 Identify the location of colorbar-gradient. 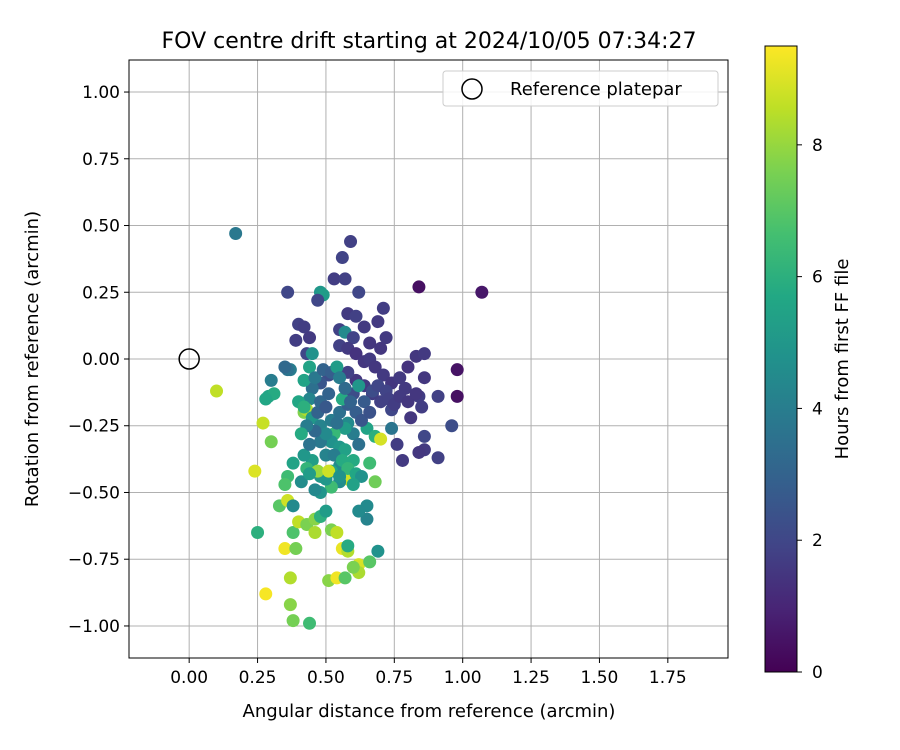
(781, 359).